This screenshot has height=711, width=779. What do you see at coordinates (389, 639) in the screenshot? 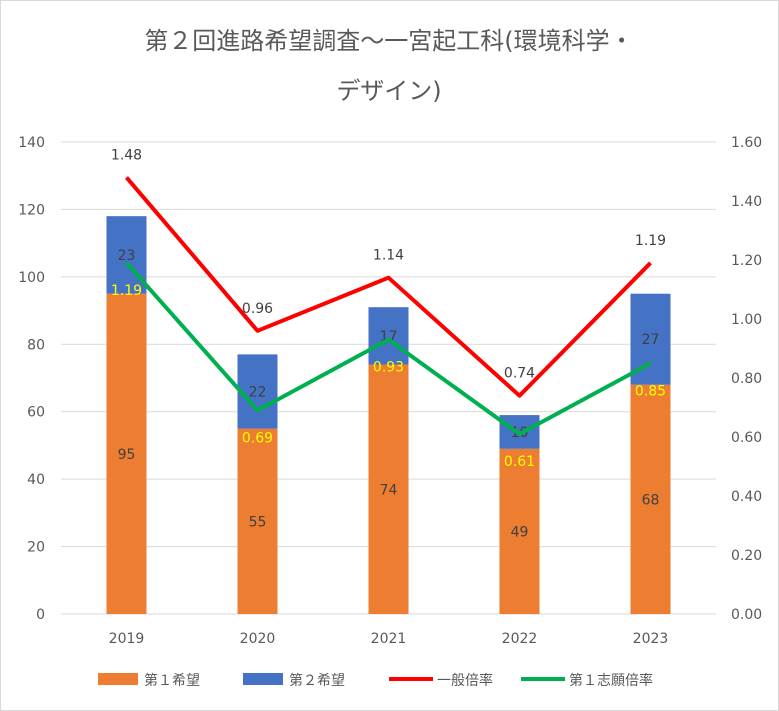
I see `x-tick: 2021` at bounding box center [389, 639].